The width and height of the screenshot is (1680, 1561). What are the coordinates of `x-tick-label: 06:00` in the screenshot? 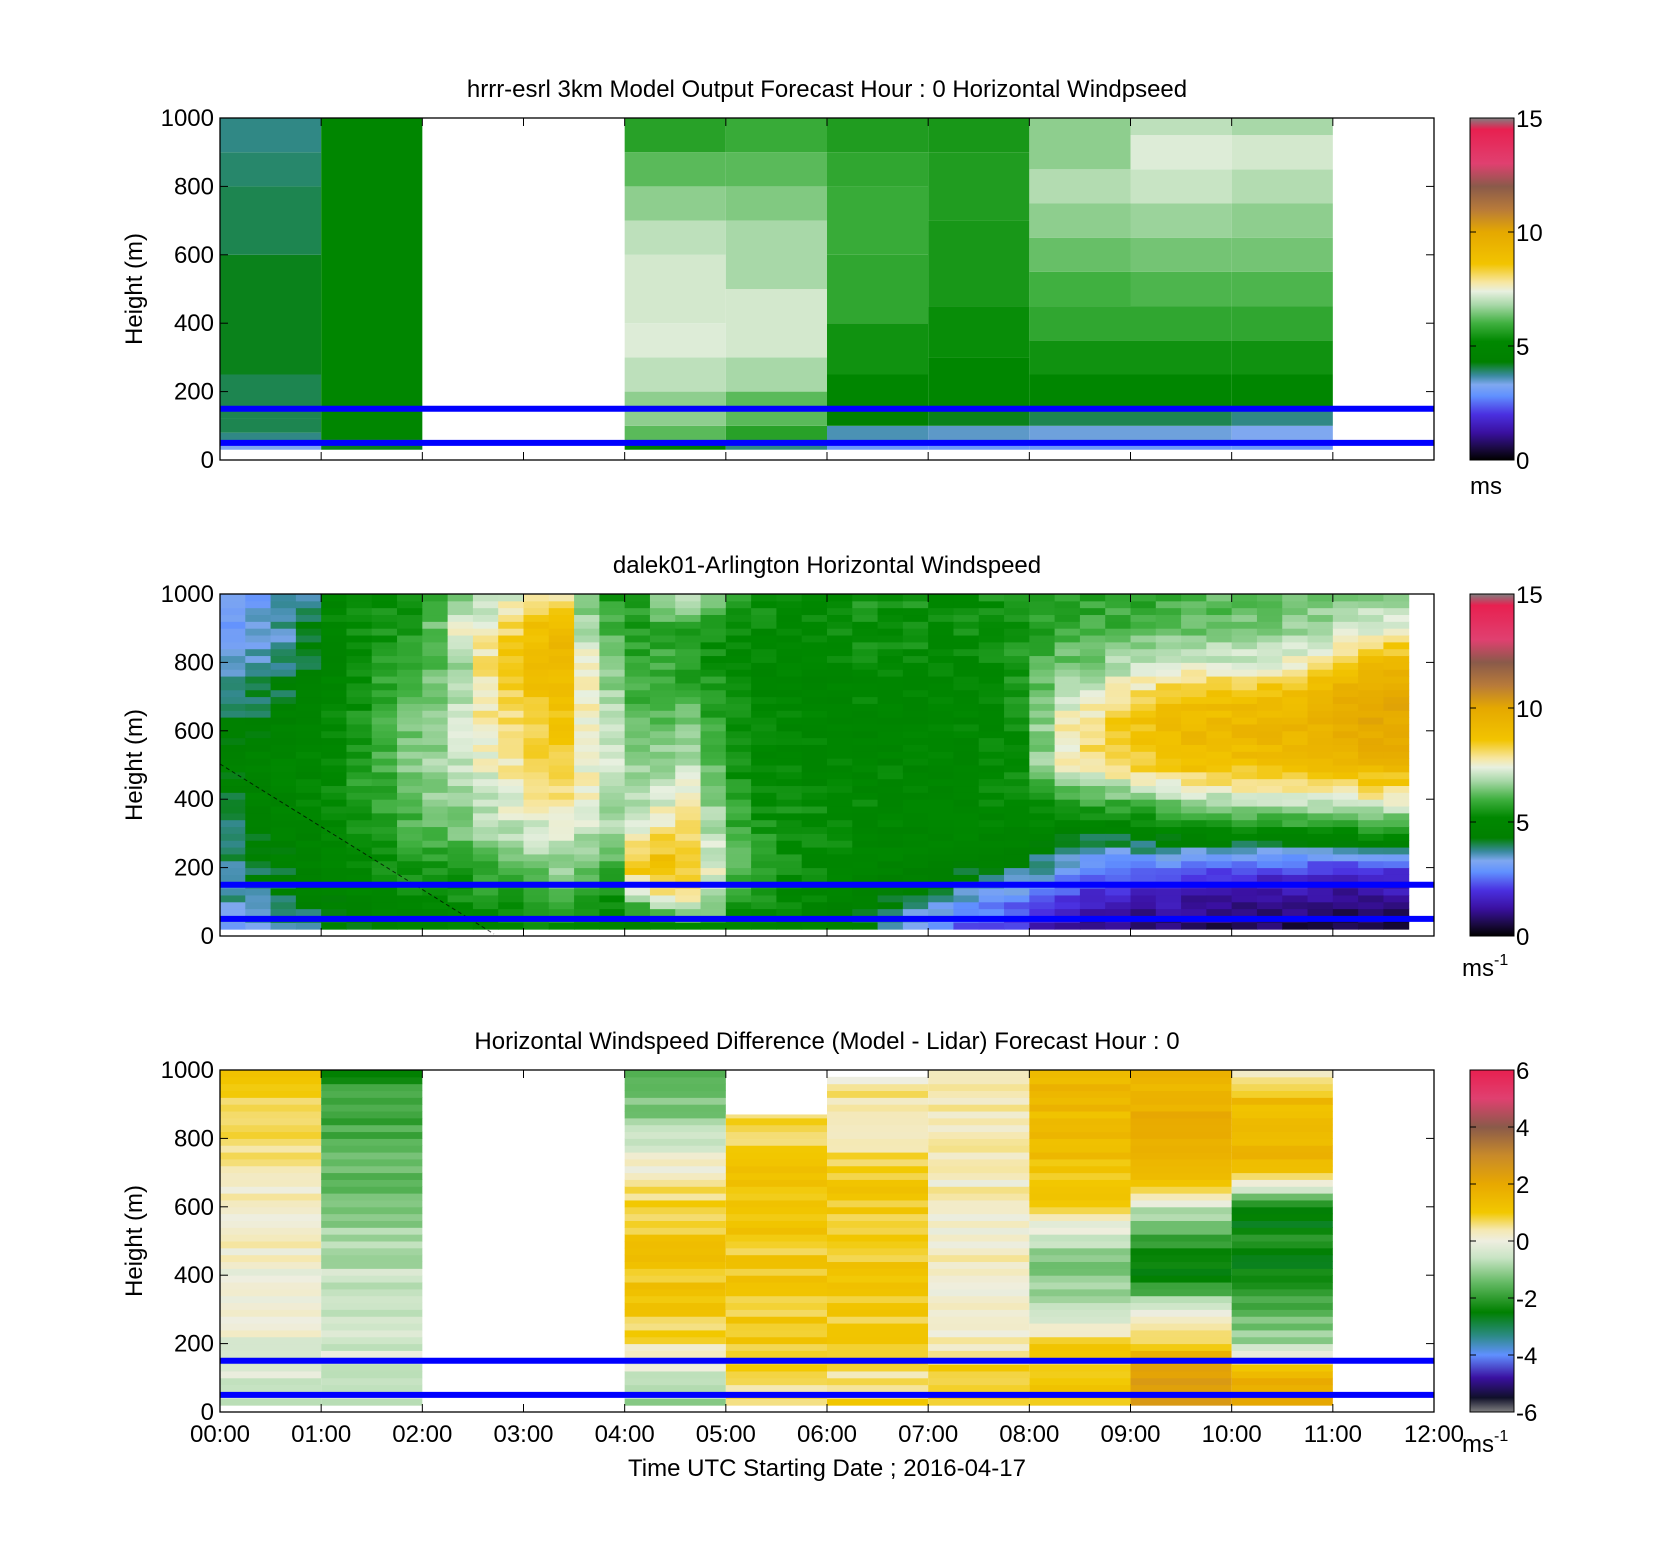 It's located at (827, 1434).